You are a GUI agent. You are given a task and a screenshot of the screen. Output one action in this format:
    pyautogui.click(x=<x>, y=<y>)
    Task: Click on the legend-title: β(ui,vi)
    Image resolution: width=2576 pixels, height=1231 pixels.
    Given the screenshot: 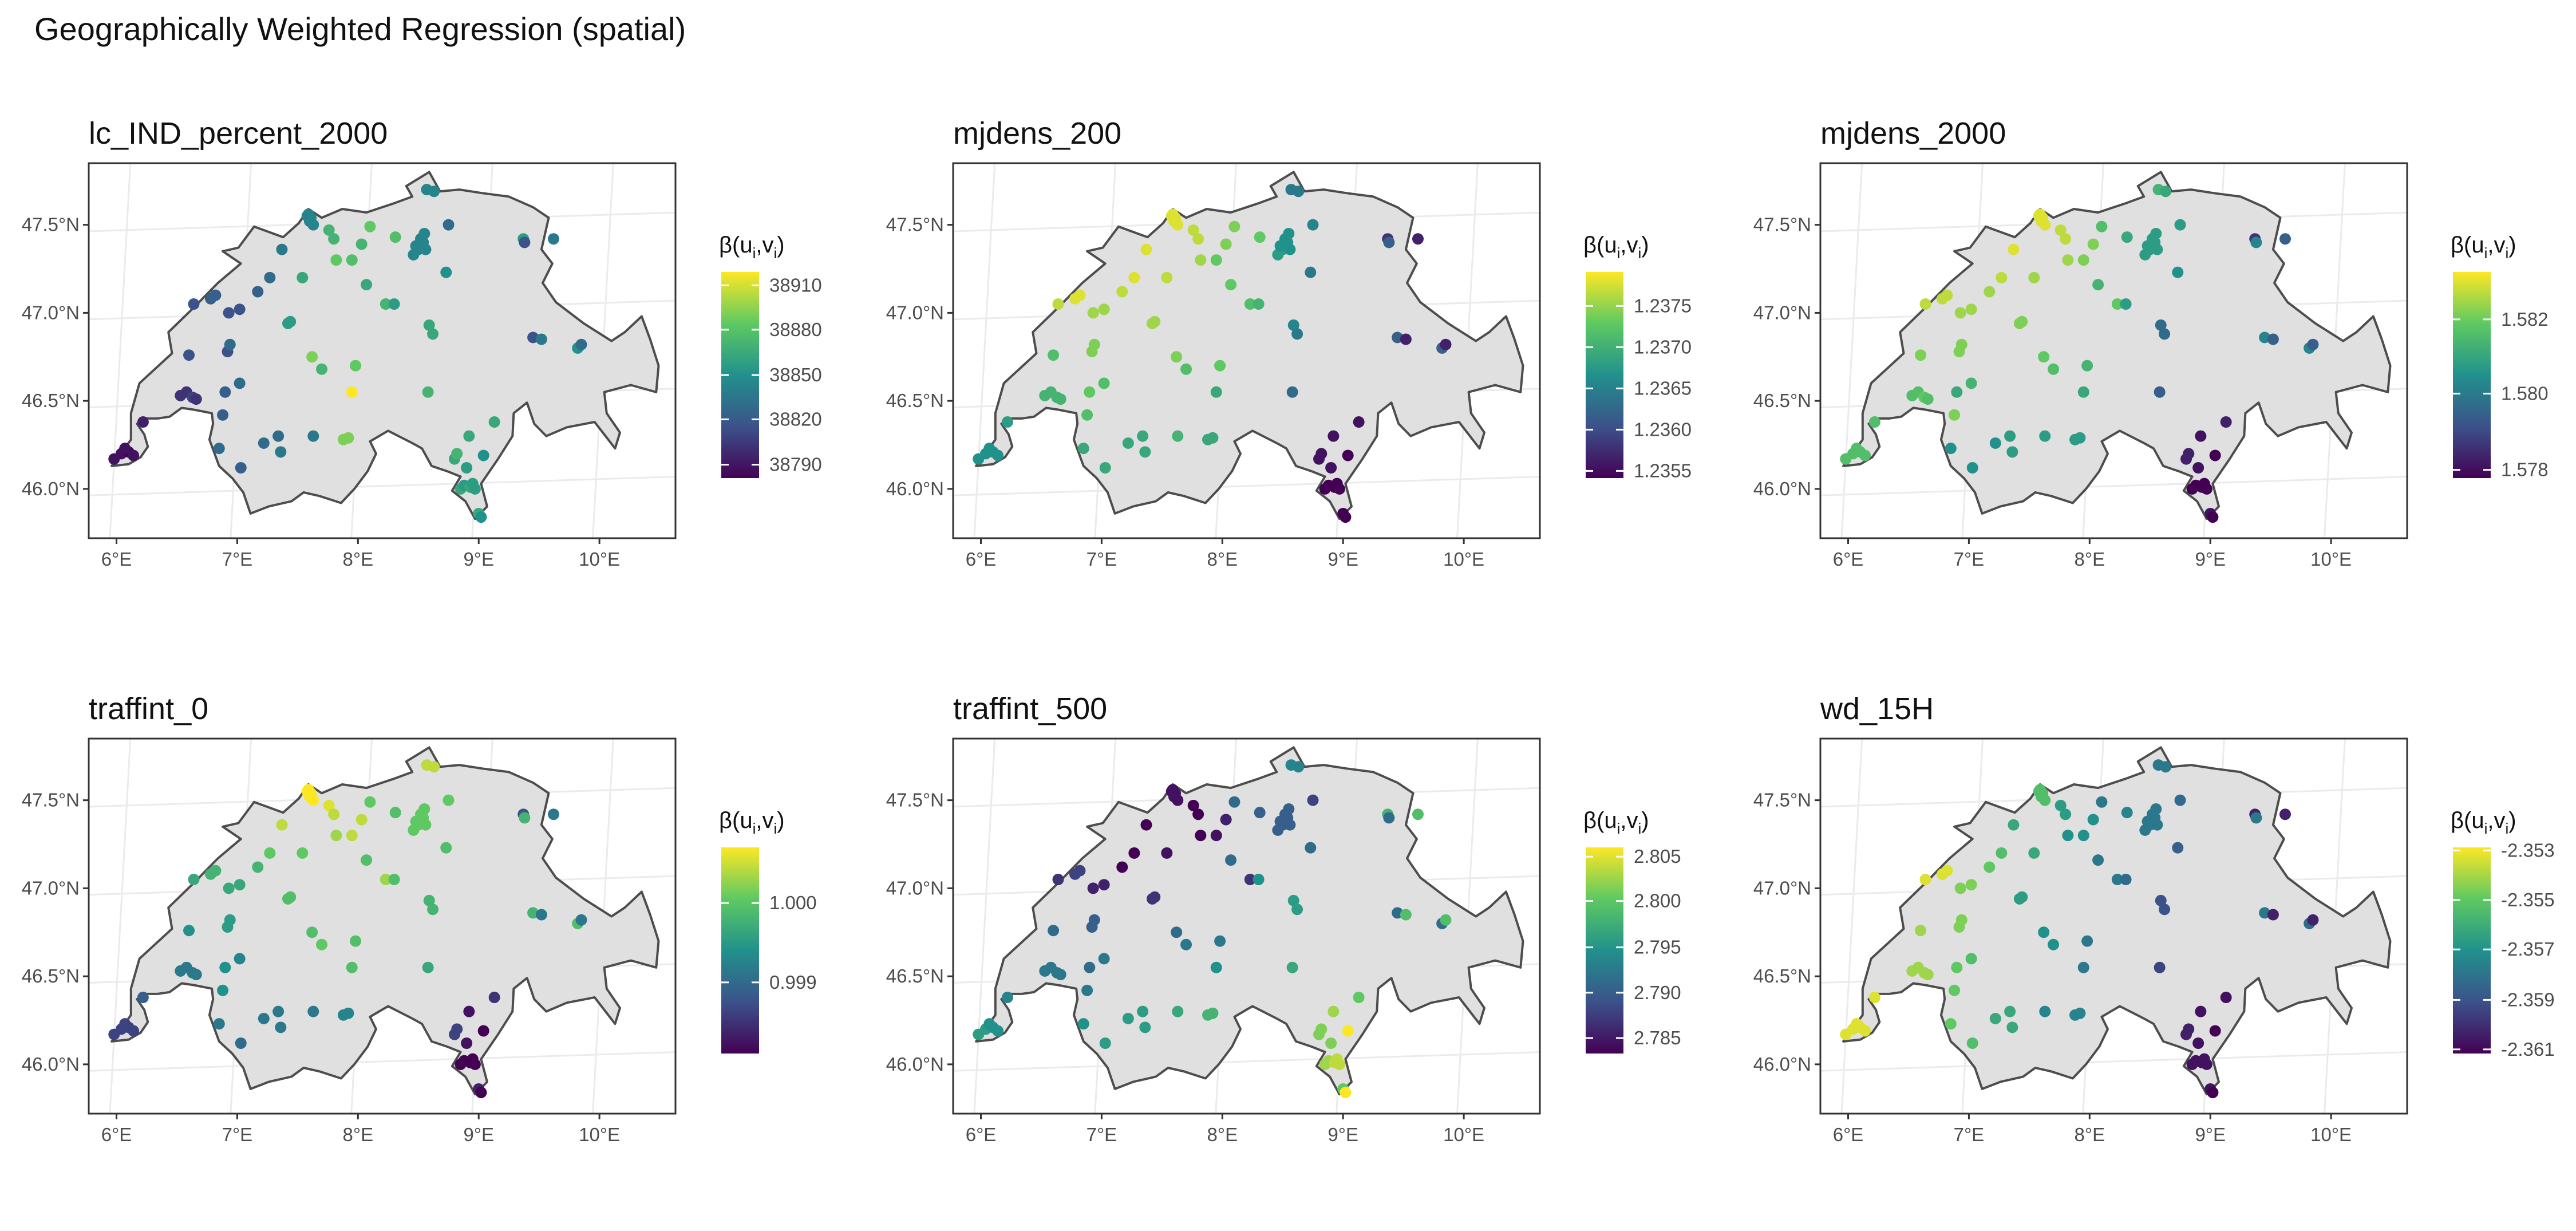 What is the action you would take?
    pyautogui.click(x=752, y=247)
    